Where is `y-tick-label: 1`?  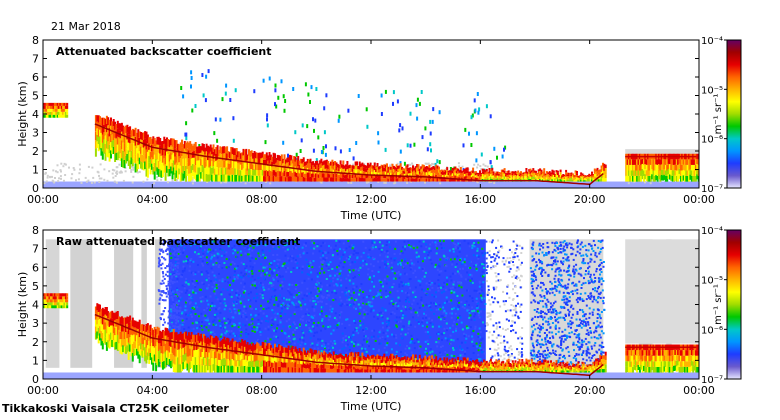 y-tick-label: 1 is located at coordinates (35, 170).